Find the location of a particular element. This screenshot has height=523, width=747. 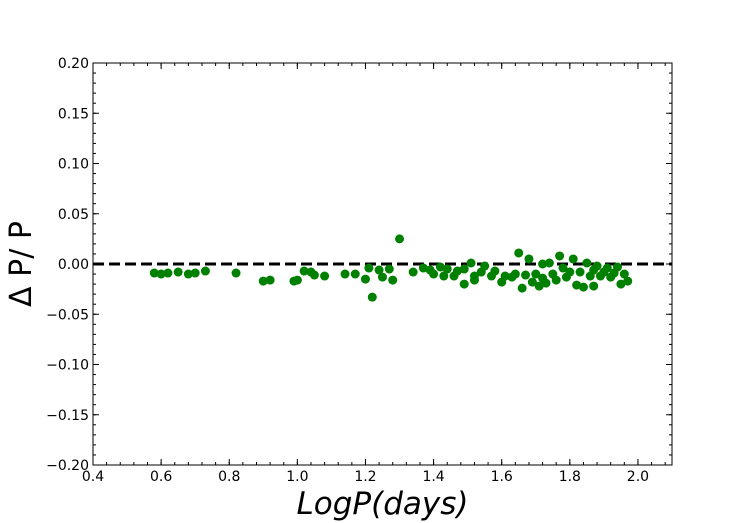

x-tick-label: 0.8 is located at coordinates (229, 477).